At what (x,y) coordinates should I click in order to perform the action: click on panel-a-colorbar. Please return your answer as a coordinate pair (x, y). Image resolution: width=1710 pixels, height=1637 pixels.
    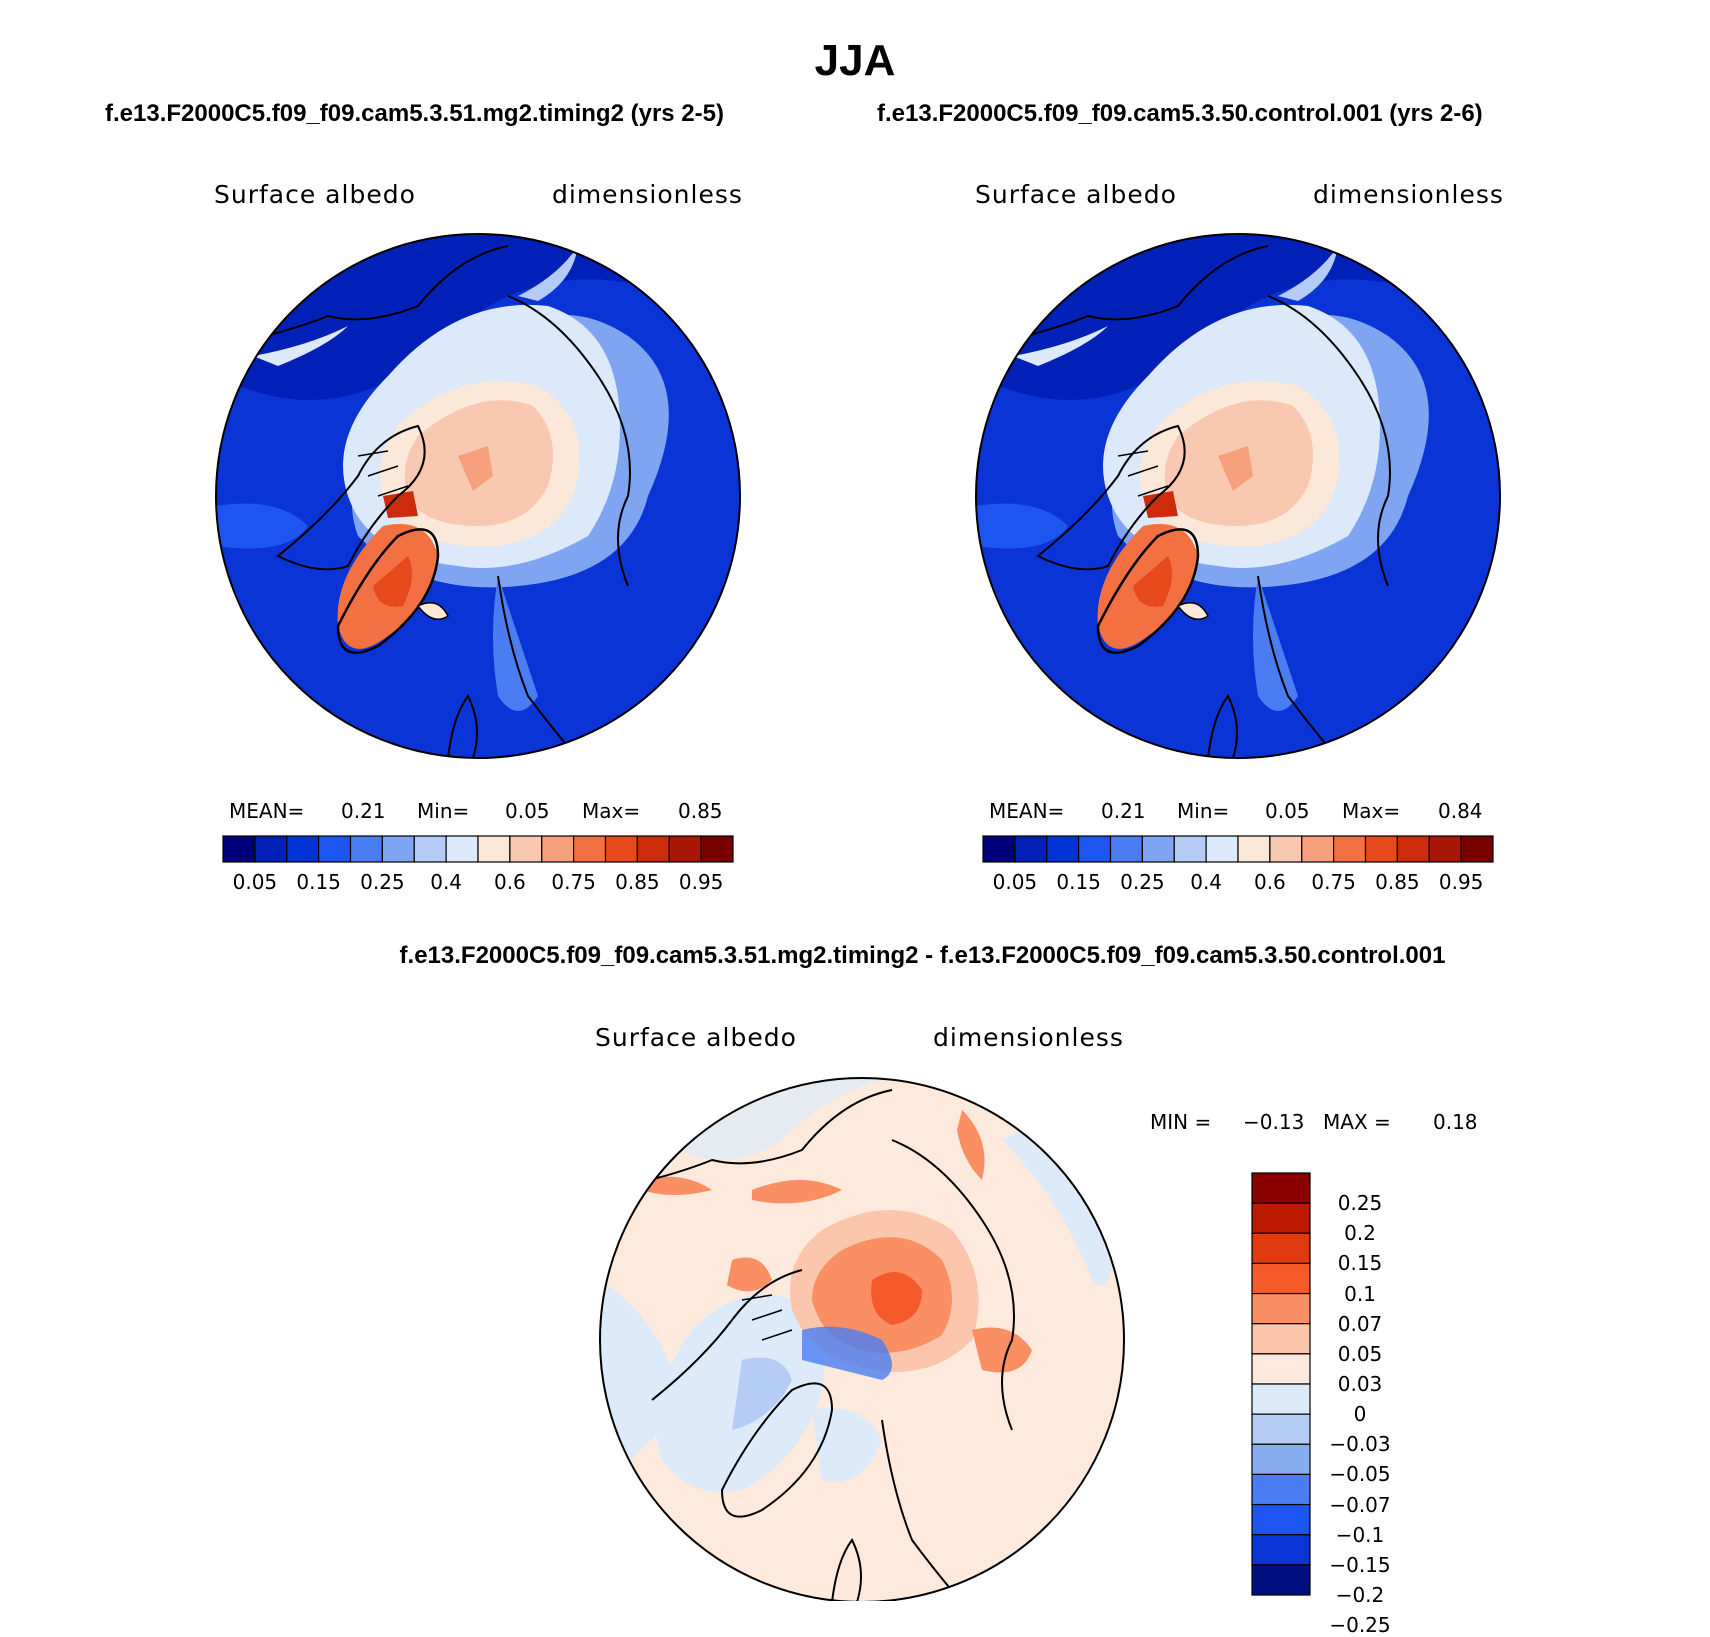
    Looking at the image, I should click on (478, 849).